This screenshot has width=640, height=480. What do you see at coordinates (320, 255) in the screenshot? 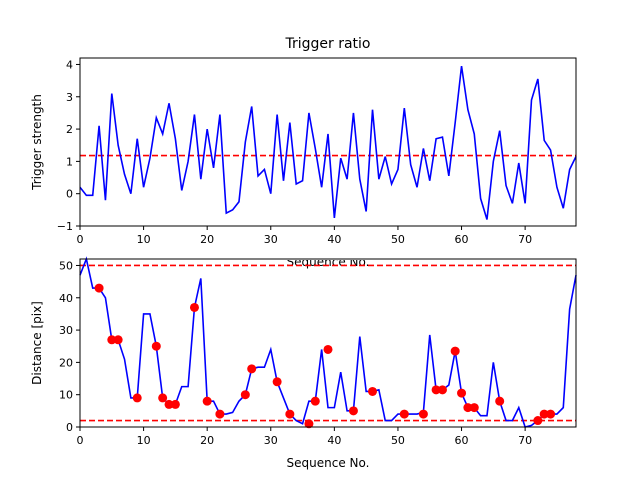
I see `bottom-plot-overlap-mask` at bounding box center [320, 255].